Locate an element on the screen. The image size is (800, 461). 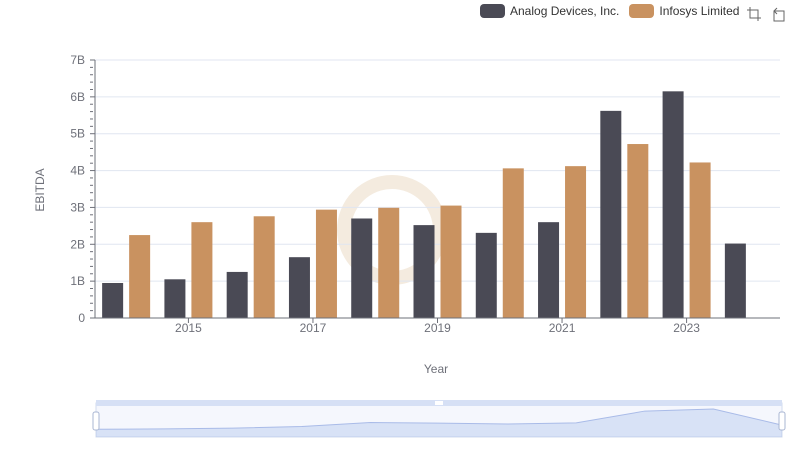
zoom-track is located at coordinates (439, 420).